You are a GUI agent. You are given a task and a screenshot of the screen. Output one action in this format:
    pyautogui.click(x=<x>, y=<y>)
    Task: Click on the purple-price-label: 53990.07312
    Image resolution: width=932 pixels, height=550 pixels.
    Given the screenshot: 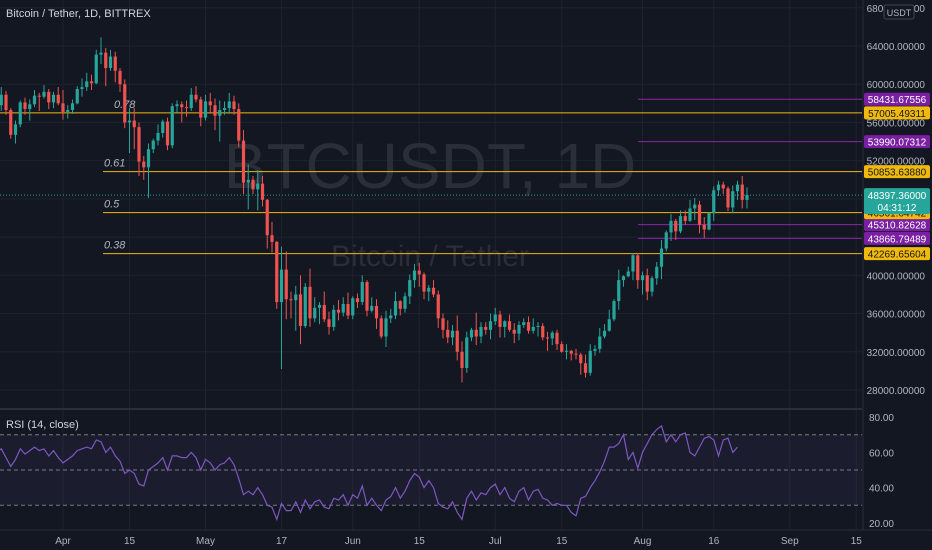 What is the action you would take?
    pyautogui.click(x=897, y=142)
    